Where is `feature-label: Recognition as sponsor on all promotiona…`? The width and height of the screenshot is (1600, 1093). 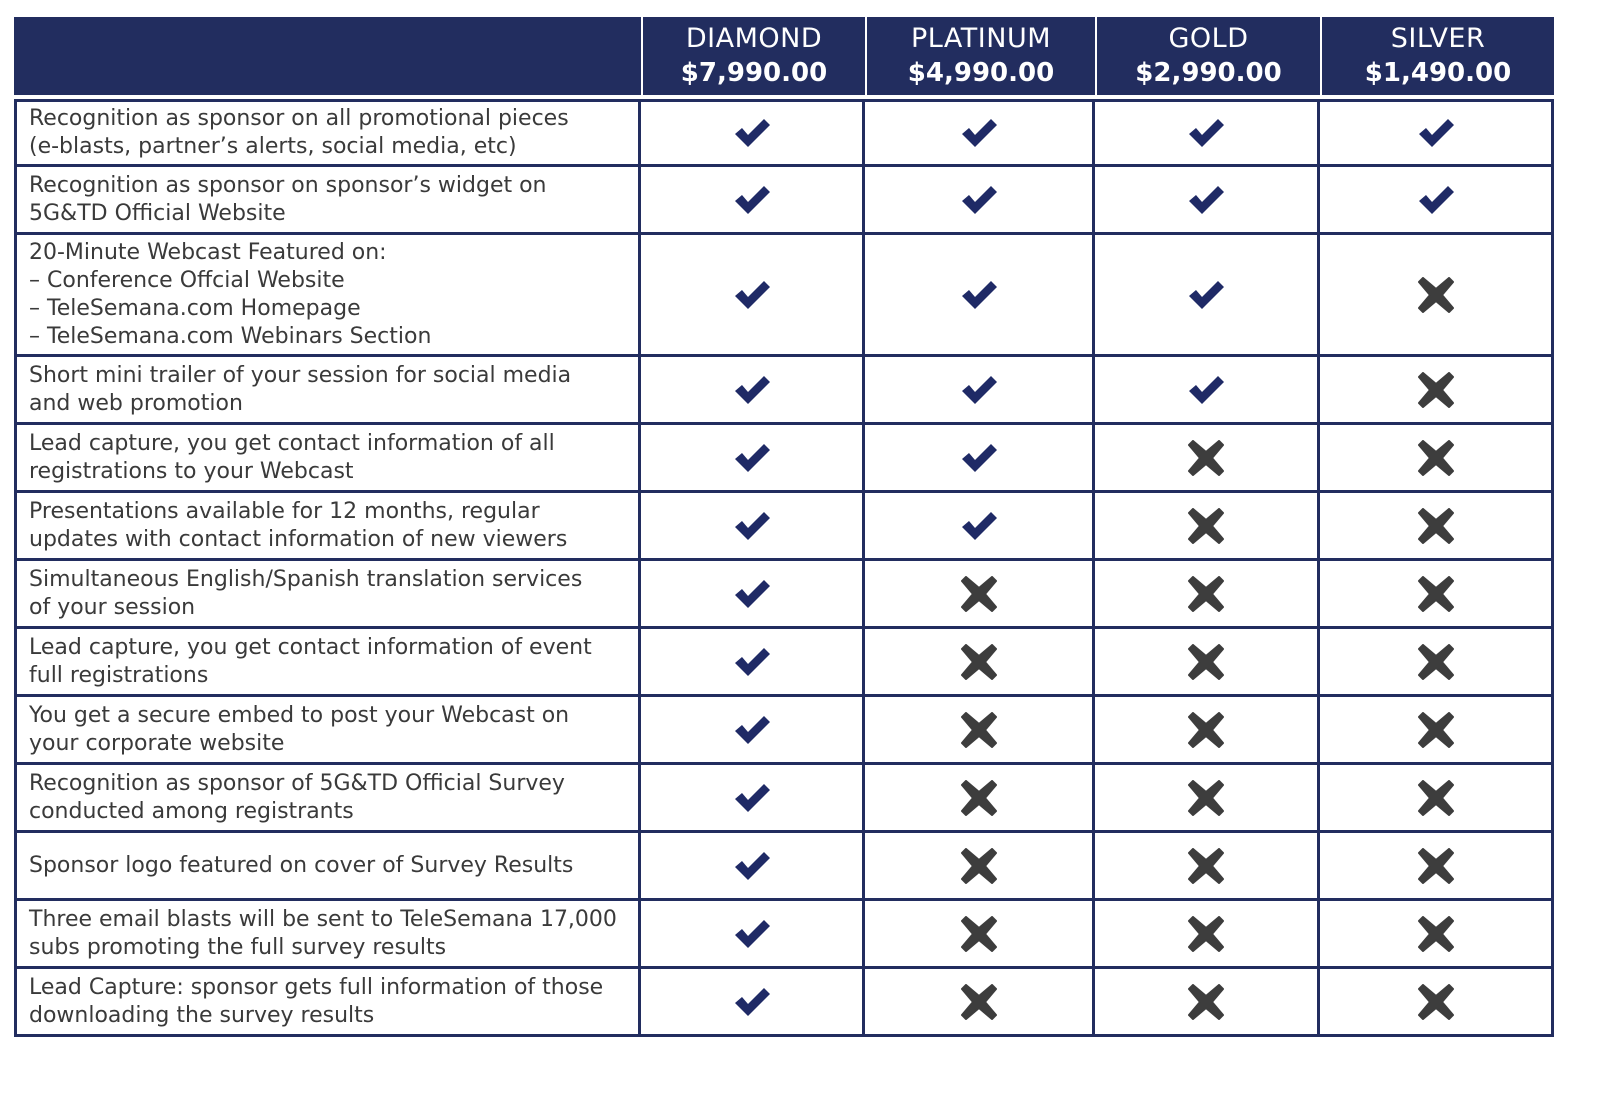 feature-label: Recognition as sponsor on all promotiona… is located at coordinates (299, 132).